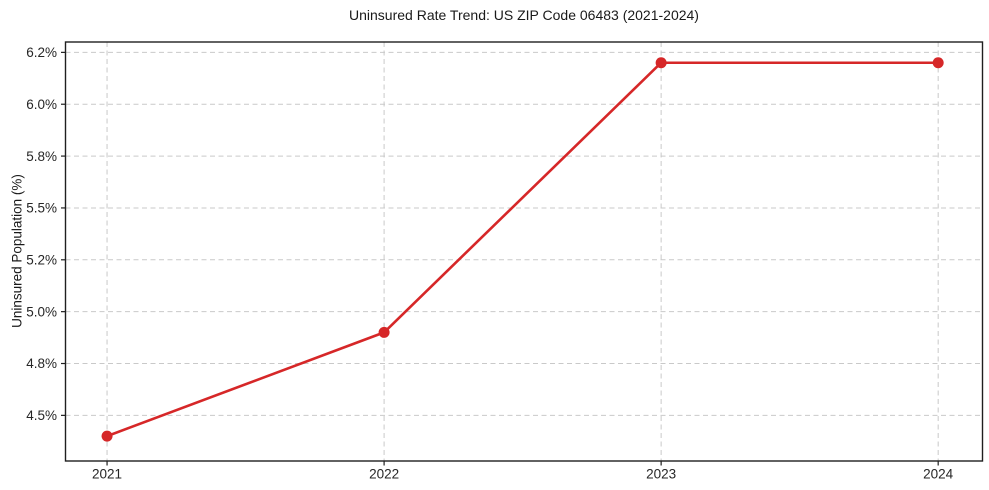 Image resolution: width=989 pixels, height=490 pixels. I want to click on x-tick-label: 2024, so click(938, 474).